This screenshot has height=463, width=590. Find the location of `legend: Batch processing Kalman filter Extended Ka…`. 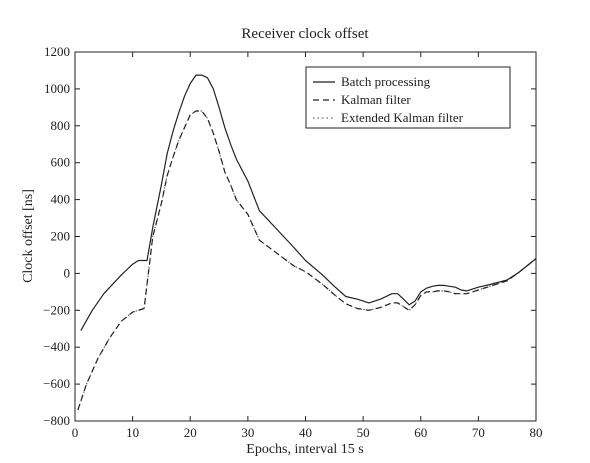

legend: Batch processing Kalman filter Extended Ka… is located at coordinates (408, 97).